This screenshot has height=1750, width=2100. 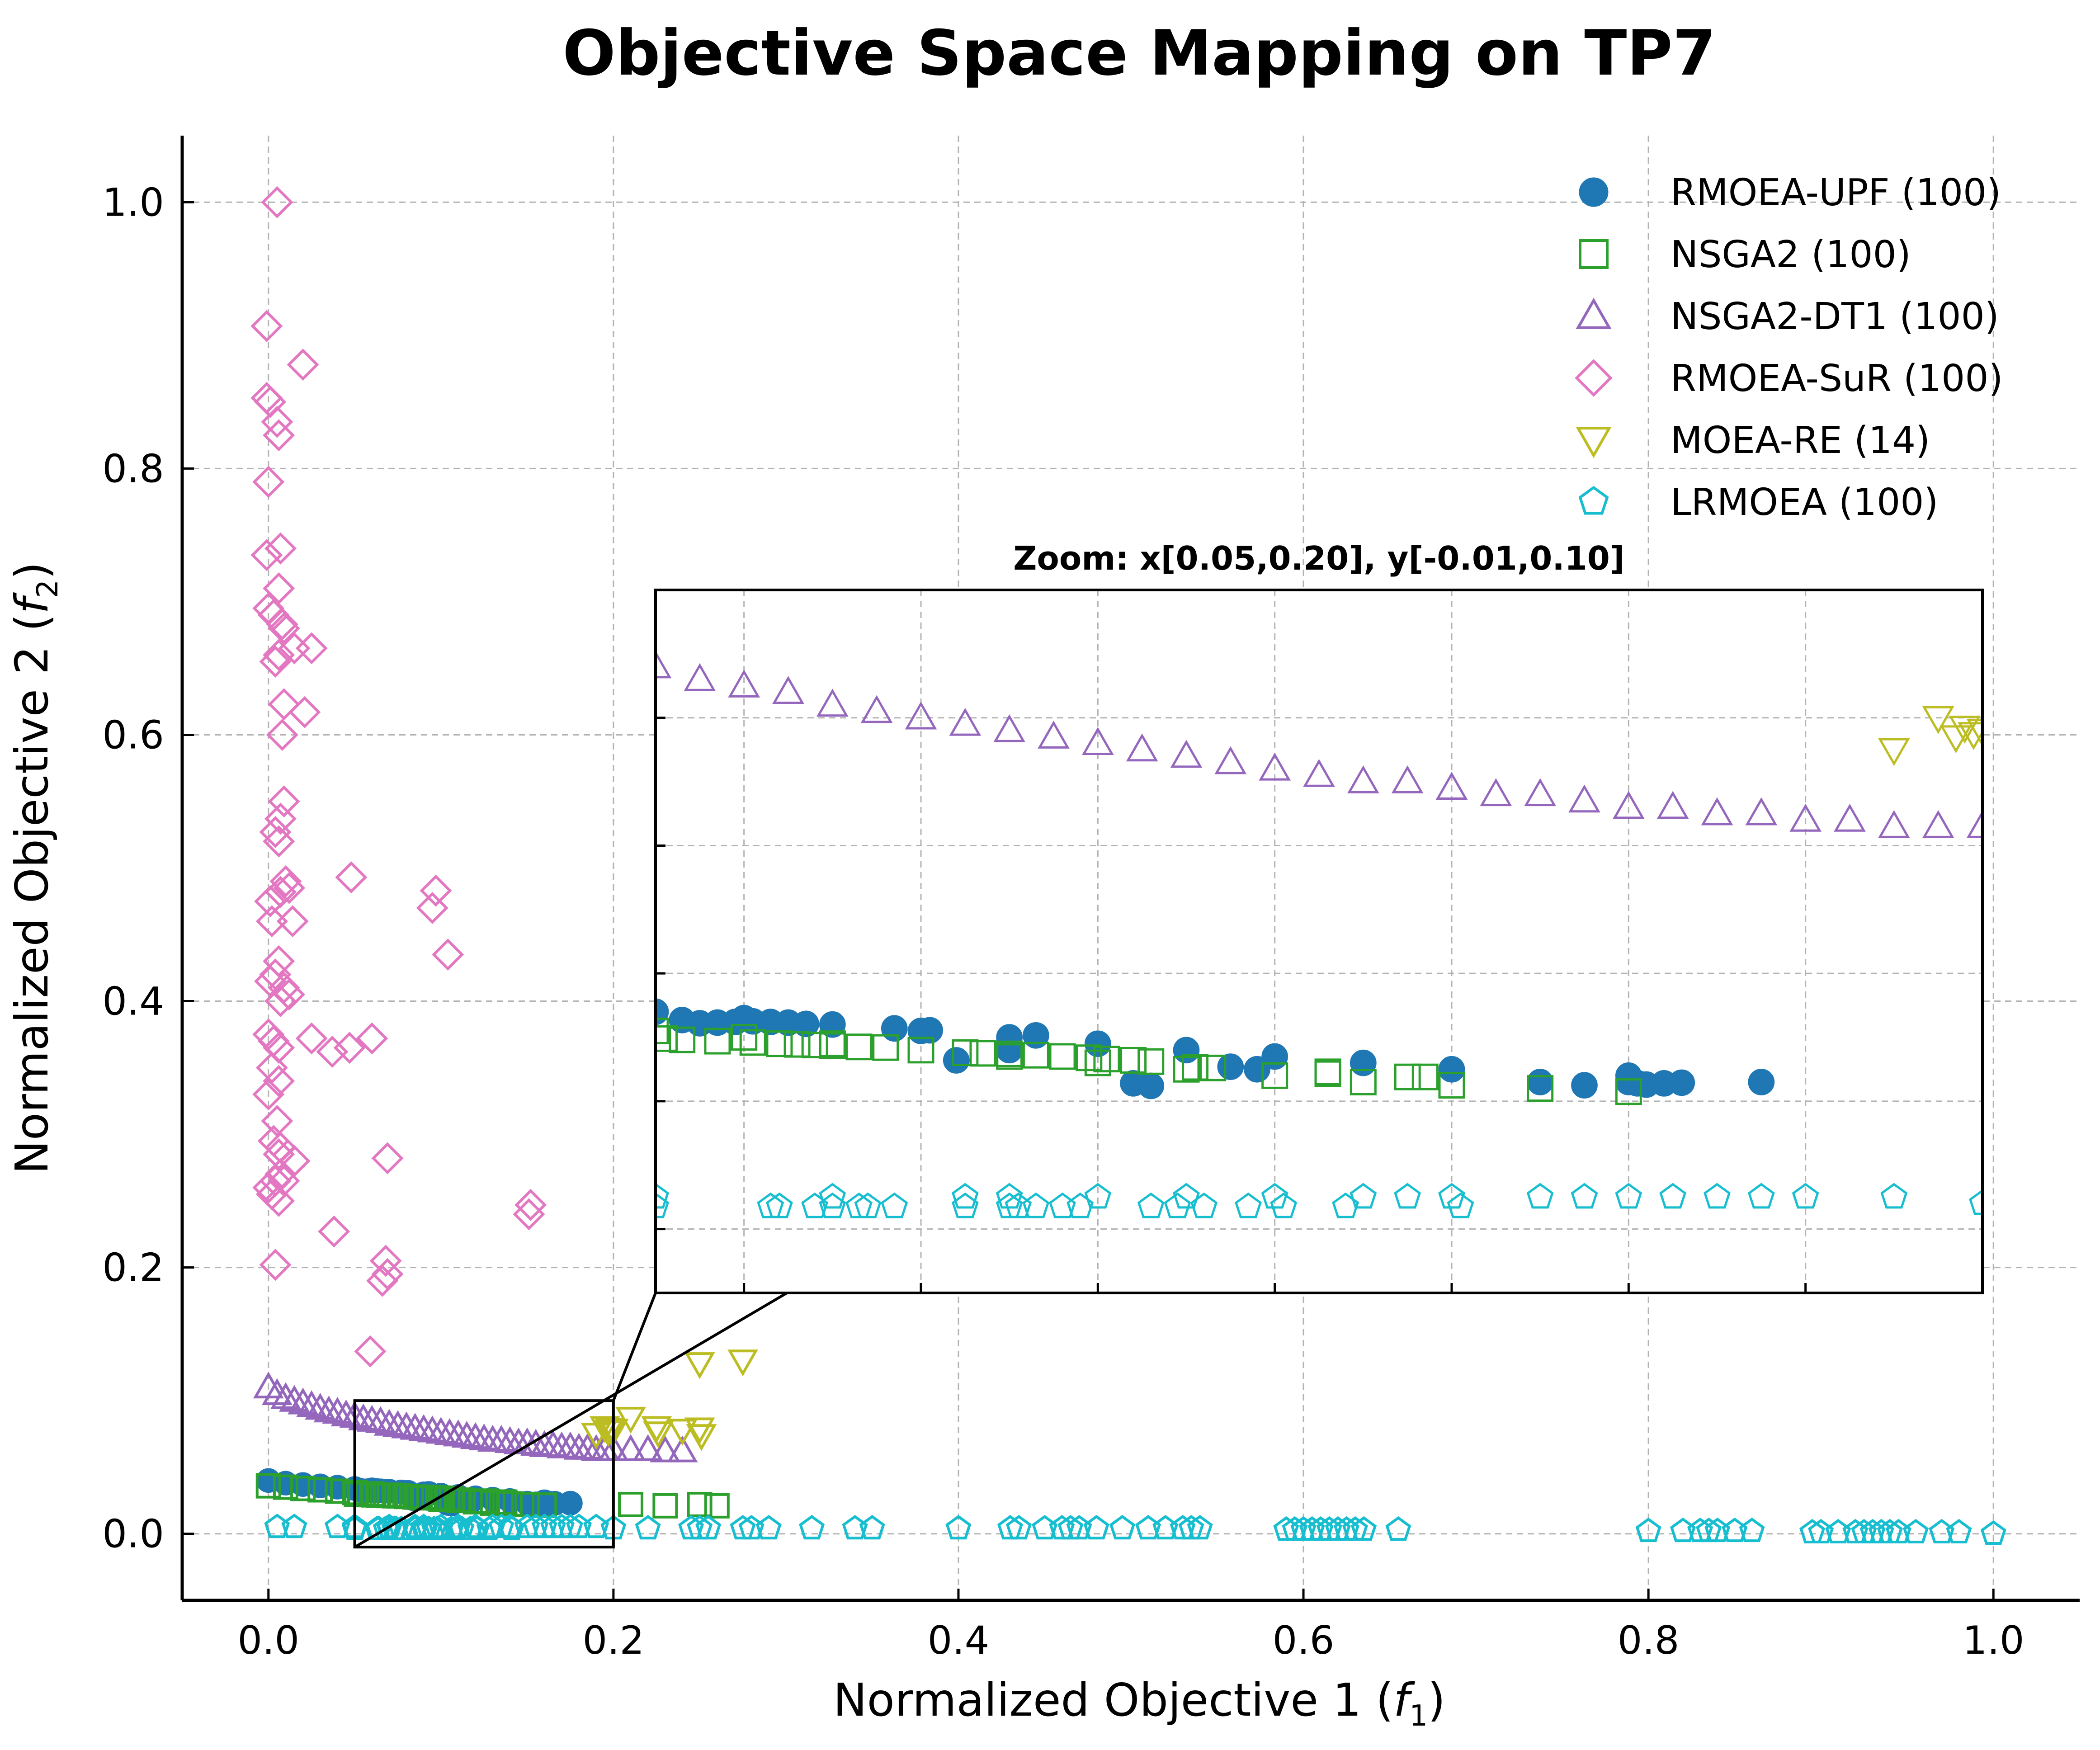 I want to click on x-tick-label: 0.8, so click(x=1649, y=1641).